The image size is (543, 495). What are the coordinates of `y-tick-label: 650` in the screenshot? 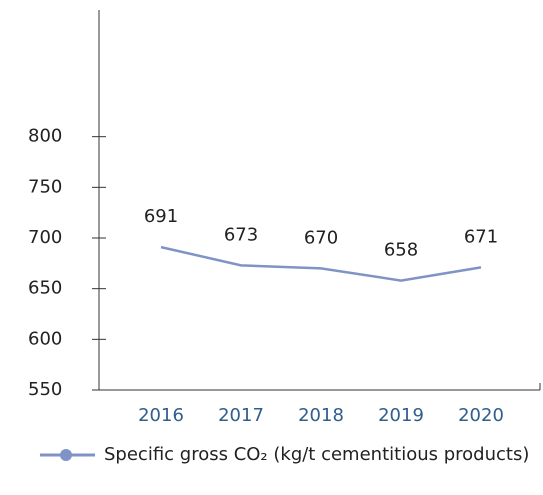 It's located at (45, 288).